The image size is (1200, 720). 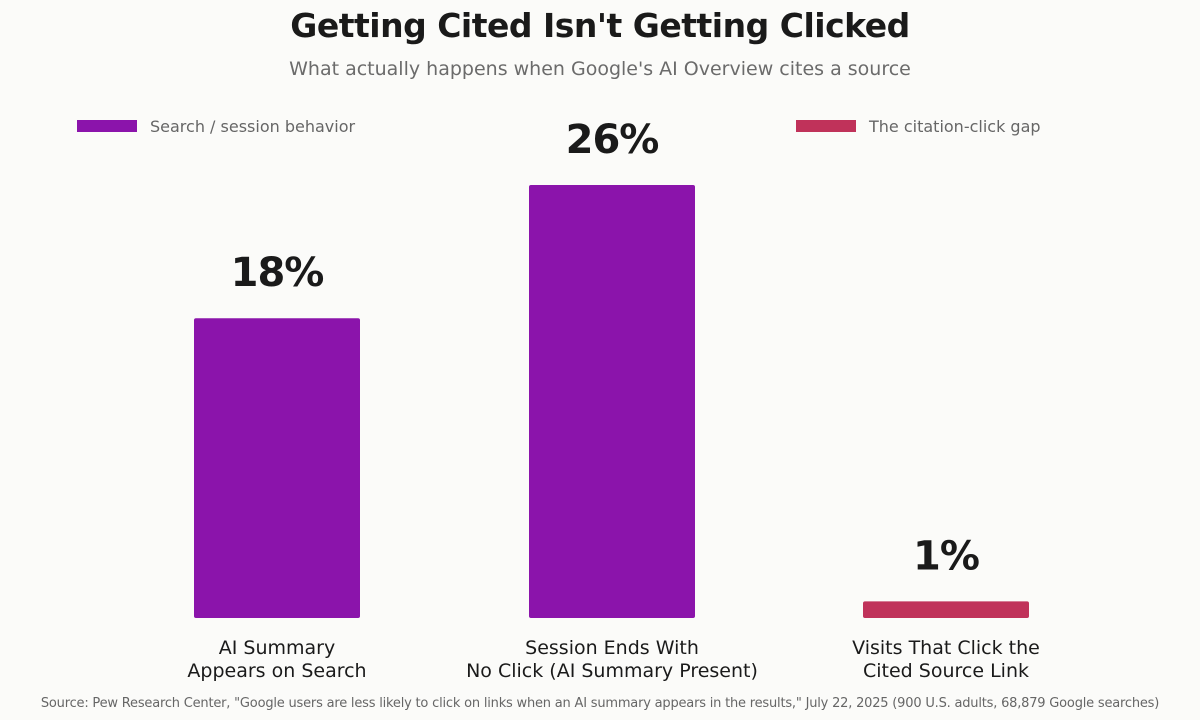 I want to click on legend-item-behavior: Search / session behavior, so click(x=216, y=126).